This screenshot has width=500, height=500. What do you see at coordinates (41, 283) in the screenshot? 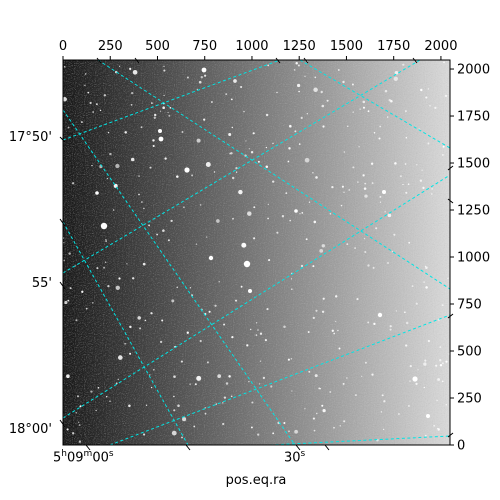
I see `dec-label-1: 55'` at bounding box center [41, 283].